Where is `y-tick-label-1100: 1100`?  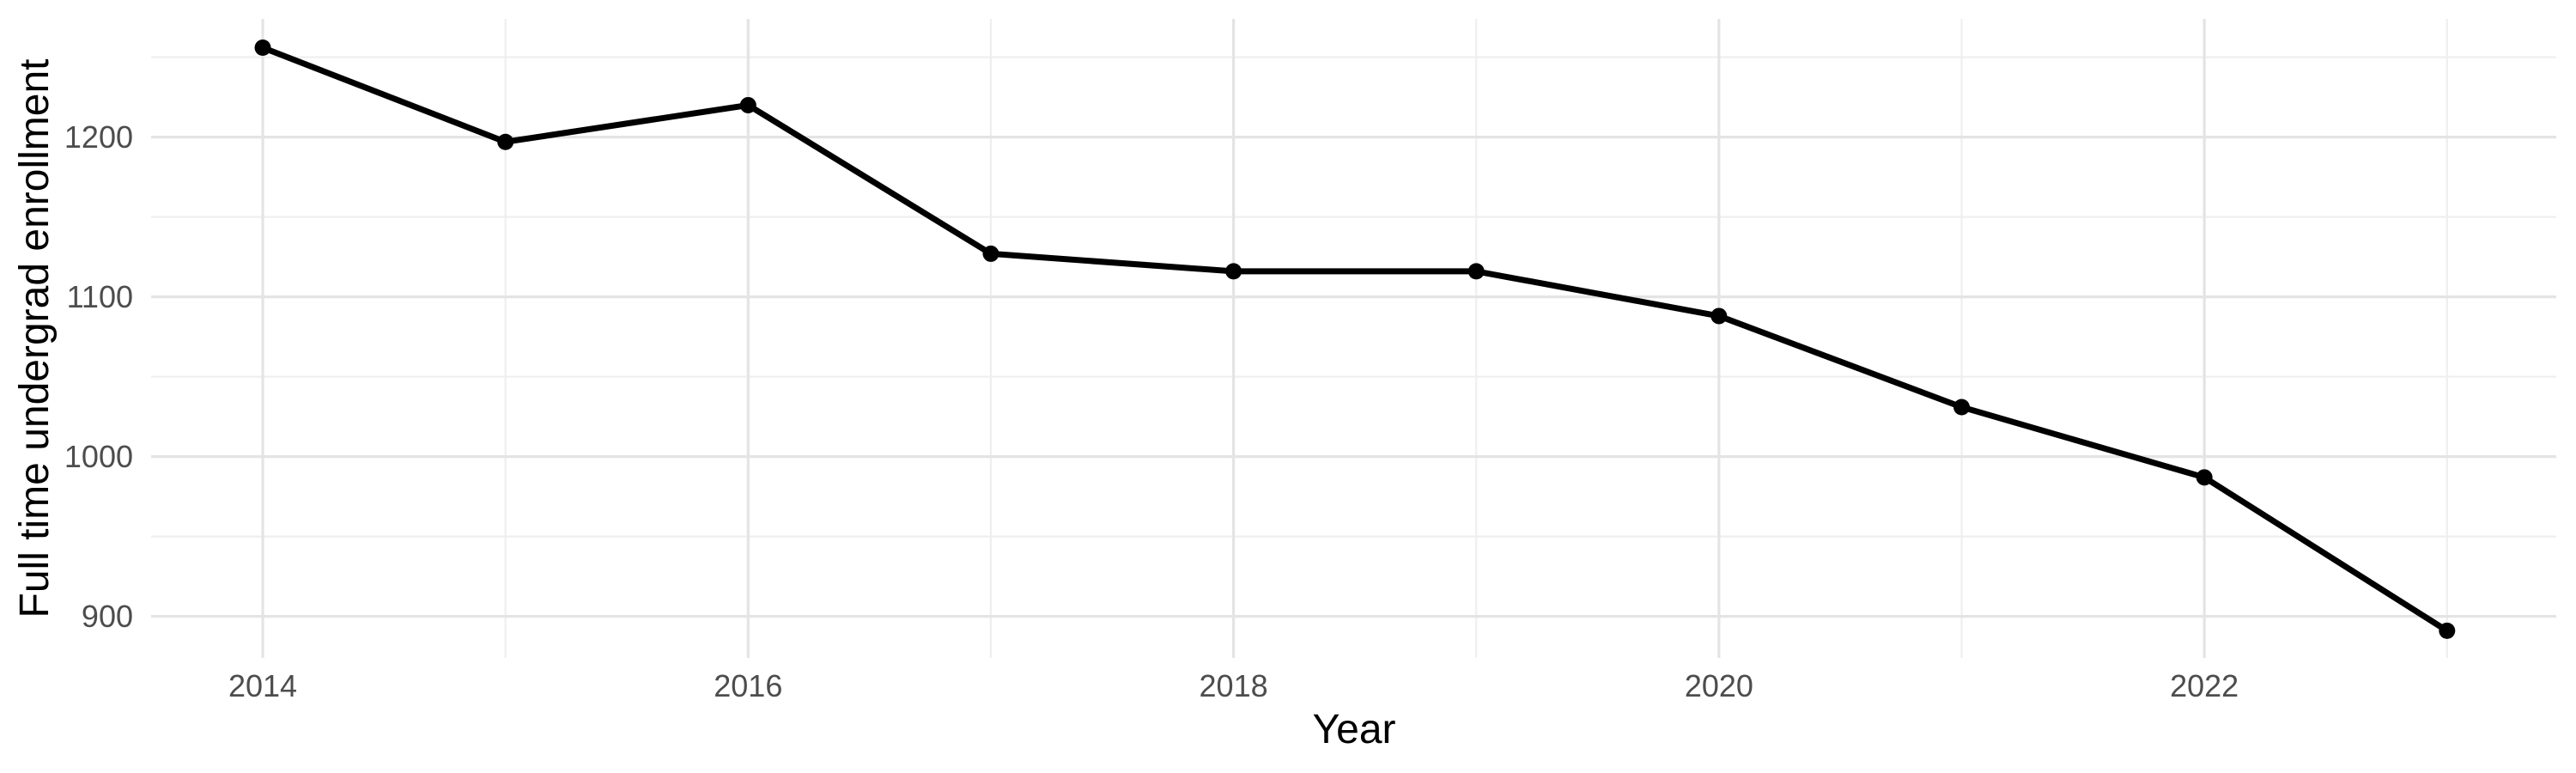
y-tick-label-1100: 1100 is located at coordinates (99, 296).